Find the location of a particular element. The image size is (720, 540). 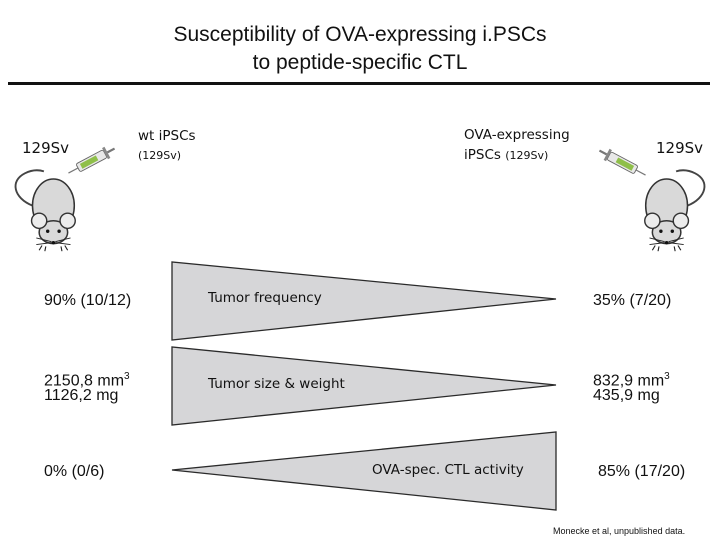

tumor-size-left-value: 2150,8 mm3 is located at coordinates (87, 378).